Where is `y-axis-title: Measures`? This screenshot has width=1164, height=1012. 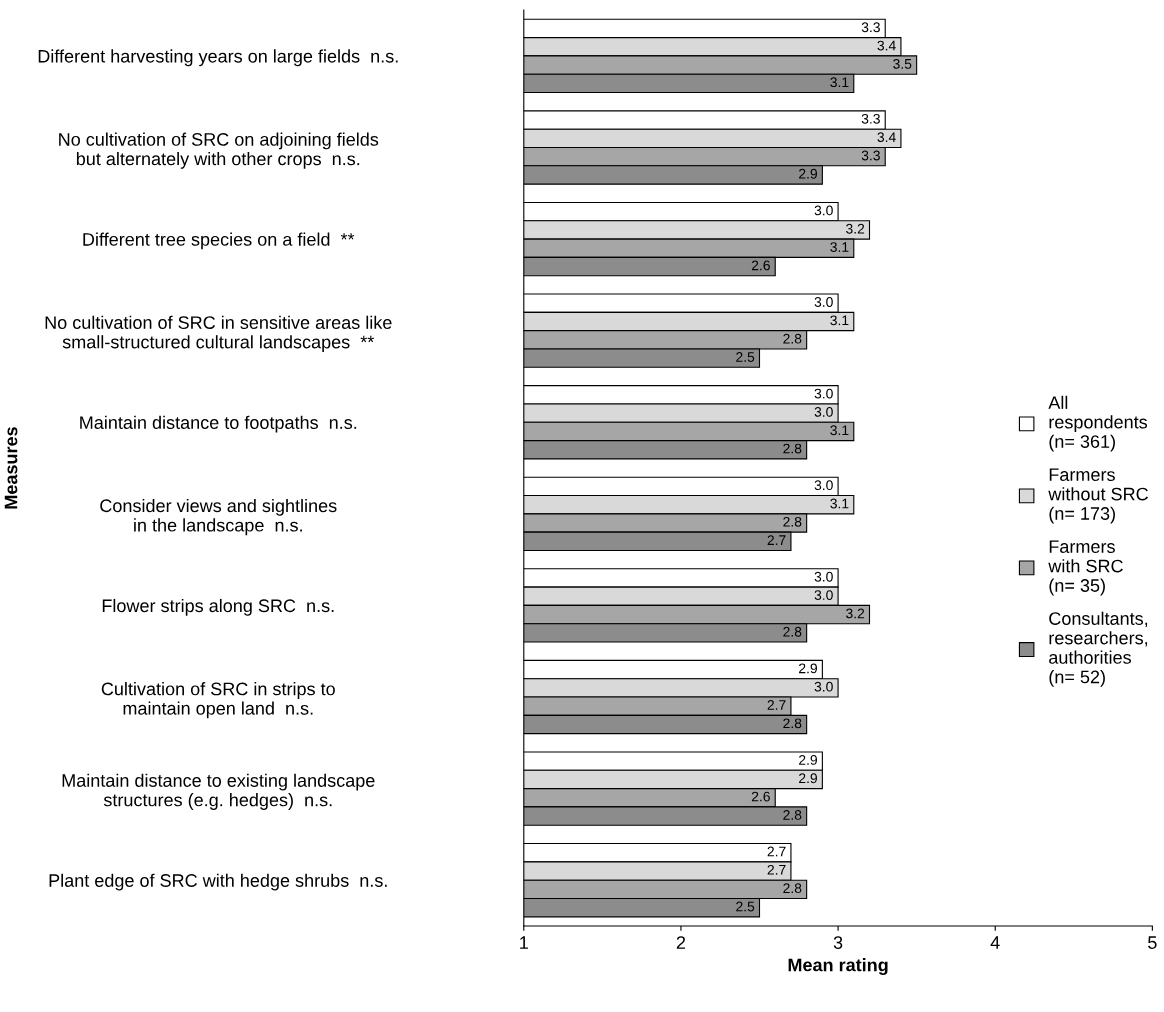
y-axis-title: Measures is located at coordinates (11, 468).